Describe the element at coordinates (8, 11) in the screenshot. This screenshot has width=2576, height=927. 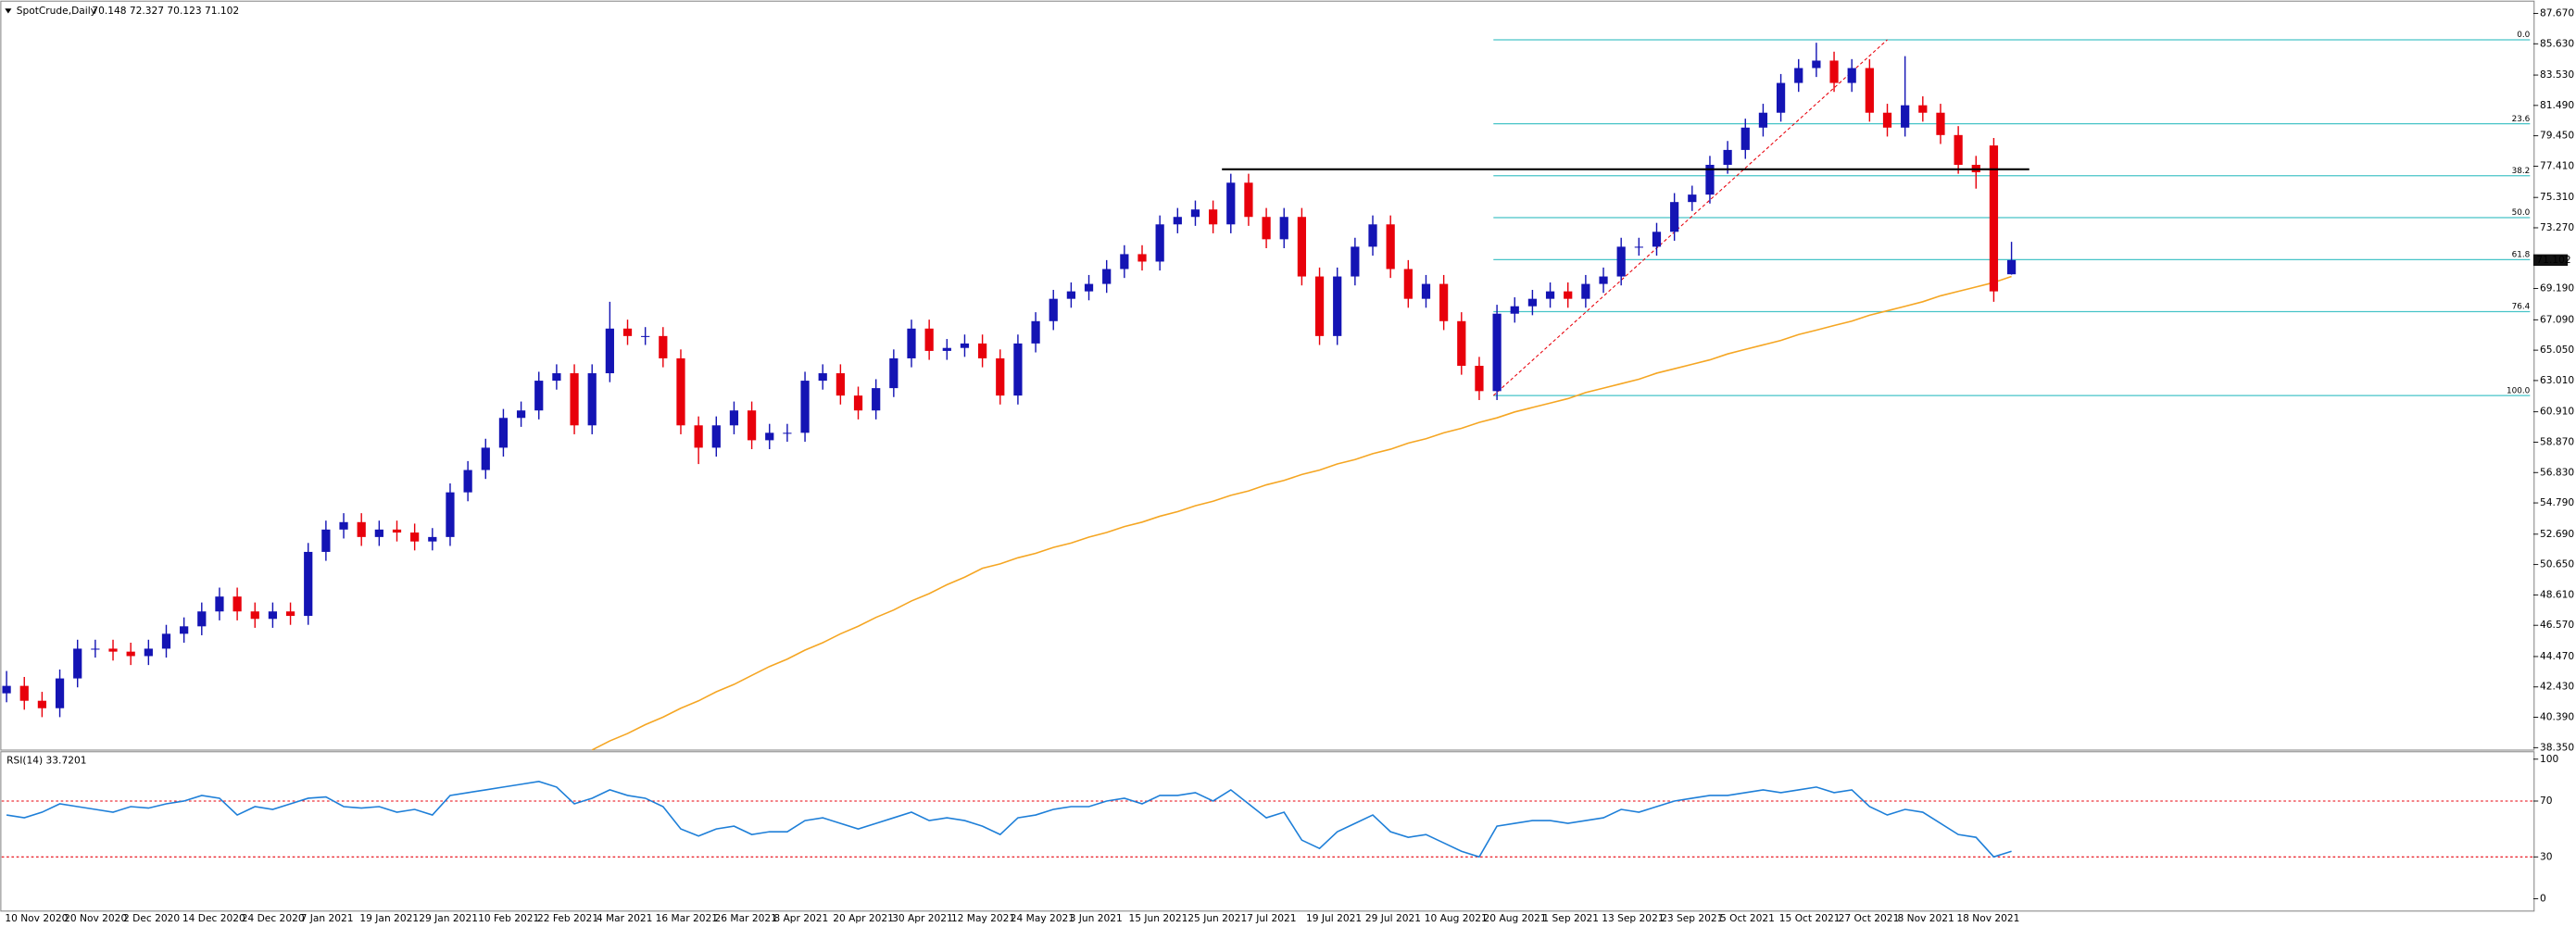
I see `menu-triangle` at that location.